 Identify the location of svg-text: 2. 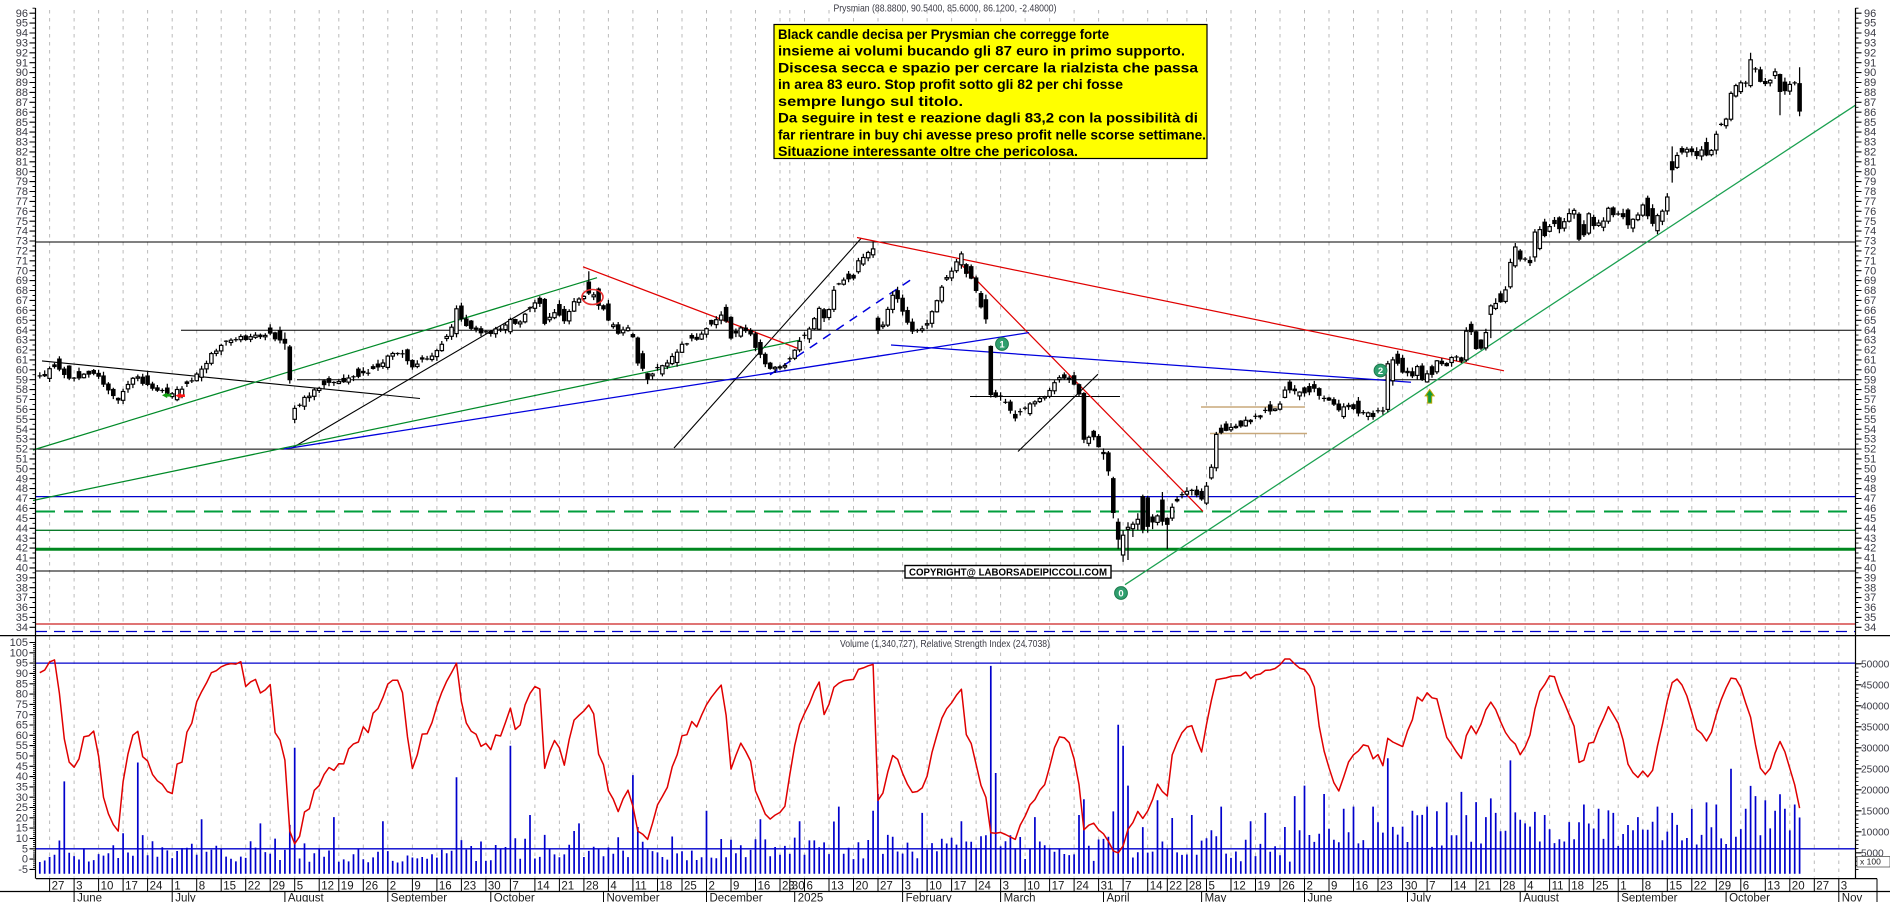
(1310, 886).